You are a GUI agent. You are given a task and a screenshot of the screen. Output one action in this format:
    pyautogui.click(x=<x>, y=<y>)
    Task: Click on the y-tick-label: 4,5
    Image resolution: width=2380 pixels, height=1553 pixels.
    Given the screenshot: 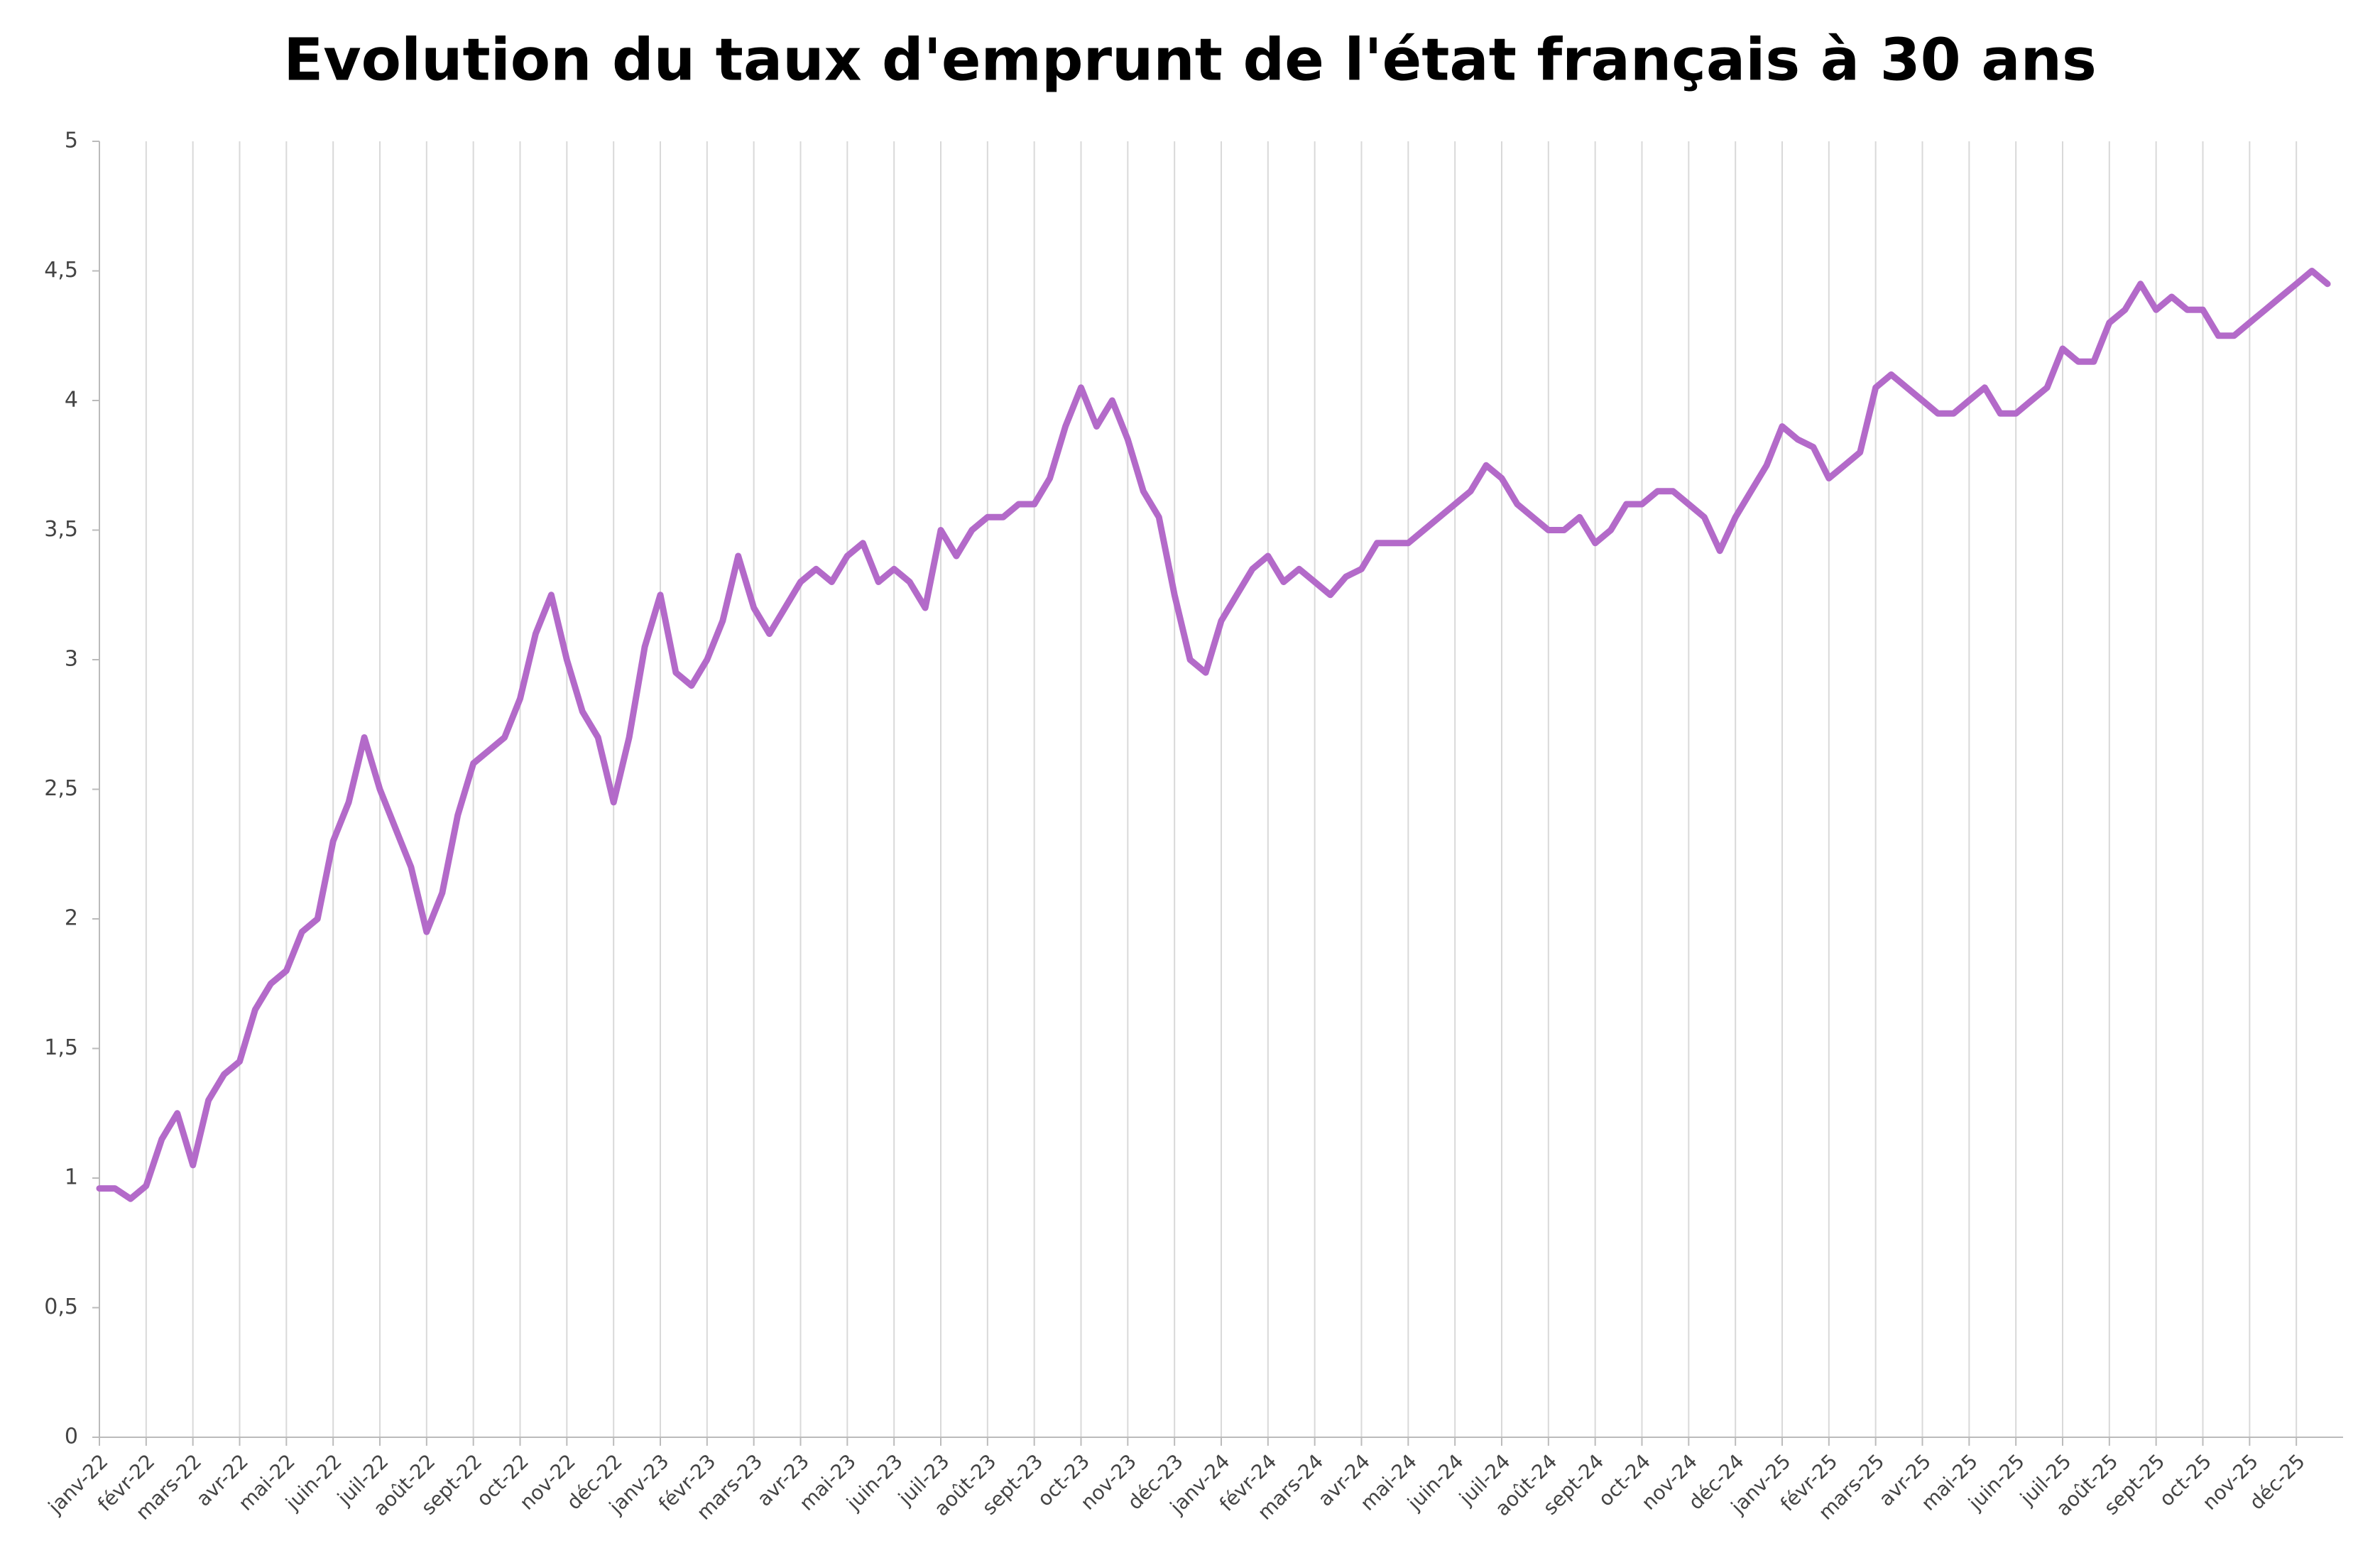 What is the action you would take?
    pyautogui.click(x=61, y=270)
    